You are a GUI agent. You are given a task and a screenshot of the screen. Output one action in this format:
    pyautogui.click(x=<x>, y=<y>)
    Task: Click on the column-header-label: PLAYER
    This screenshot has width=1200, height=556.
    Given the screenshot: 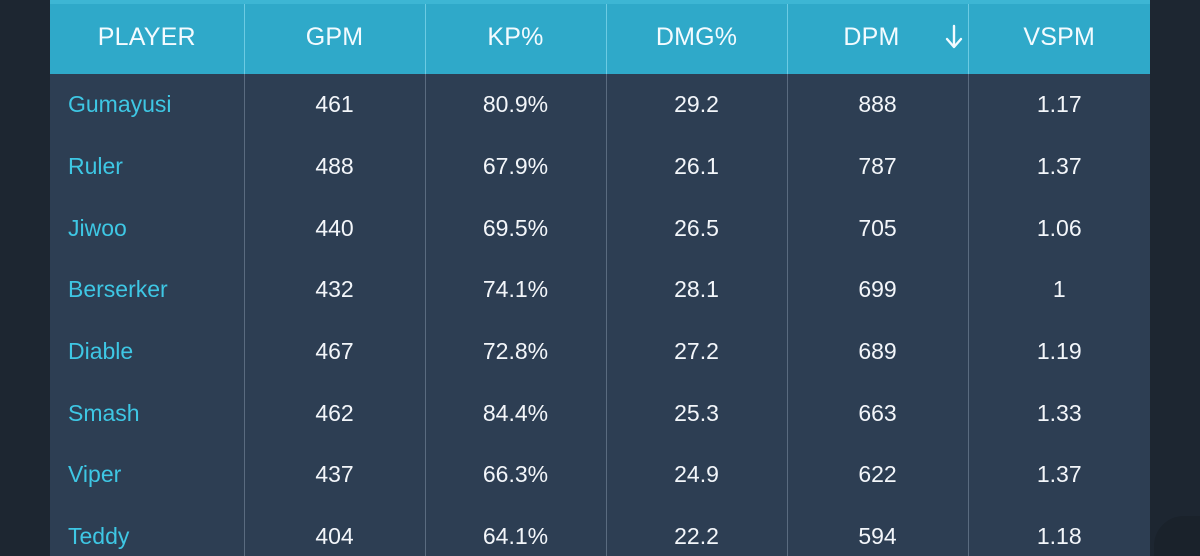 What is the action you would take?
    pyautogui.click(x=146, y=36)
    